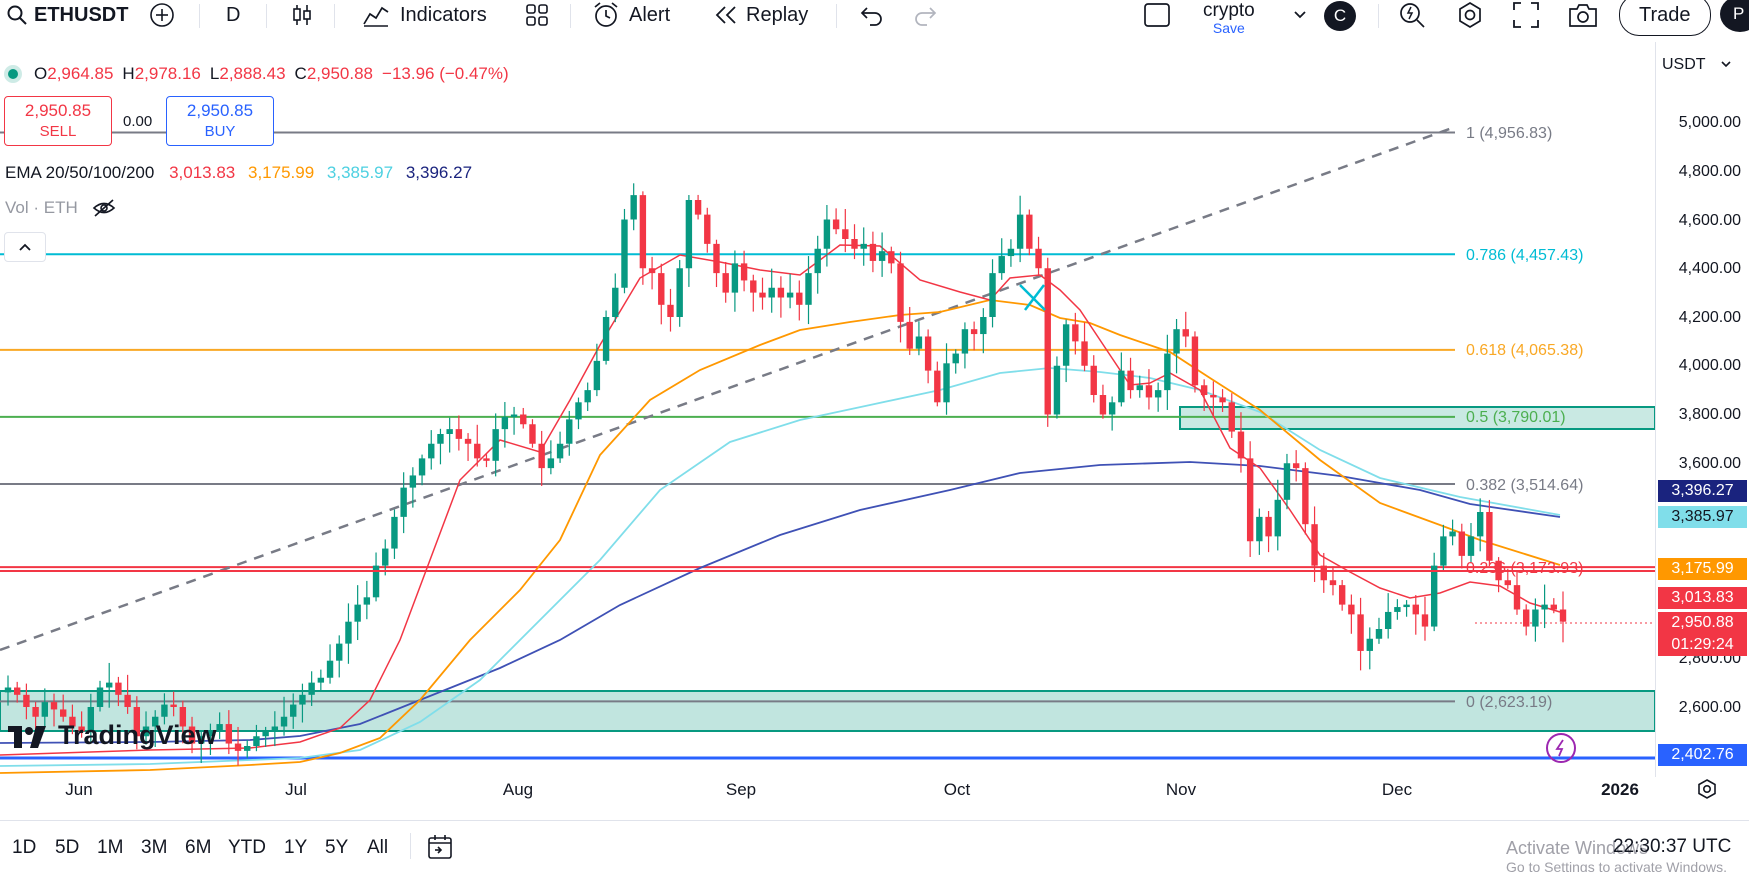 This screenshot has width=1749, height=872. I want to click on range-all: All, so click(378, 847).